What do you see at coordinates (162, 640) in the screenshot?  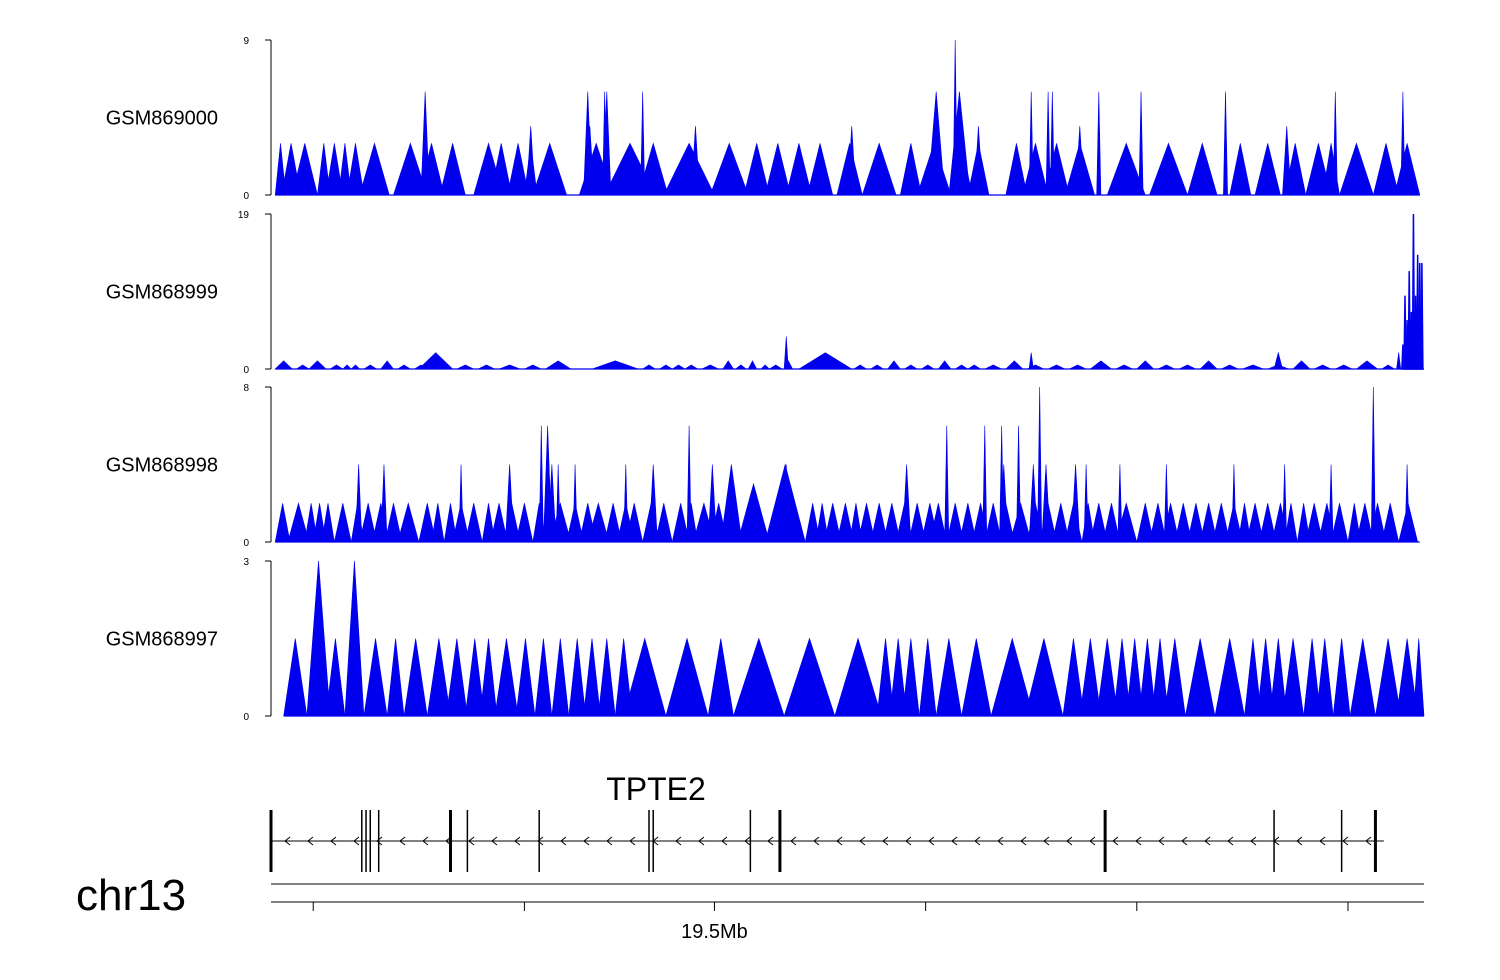 I see `track-label: GSM868997` at bounding box center [162, 640].